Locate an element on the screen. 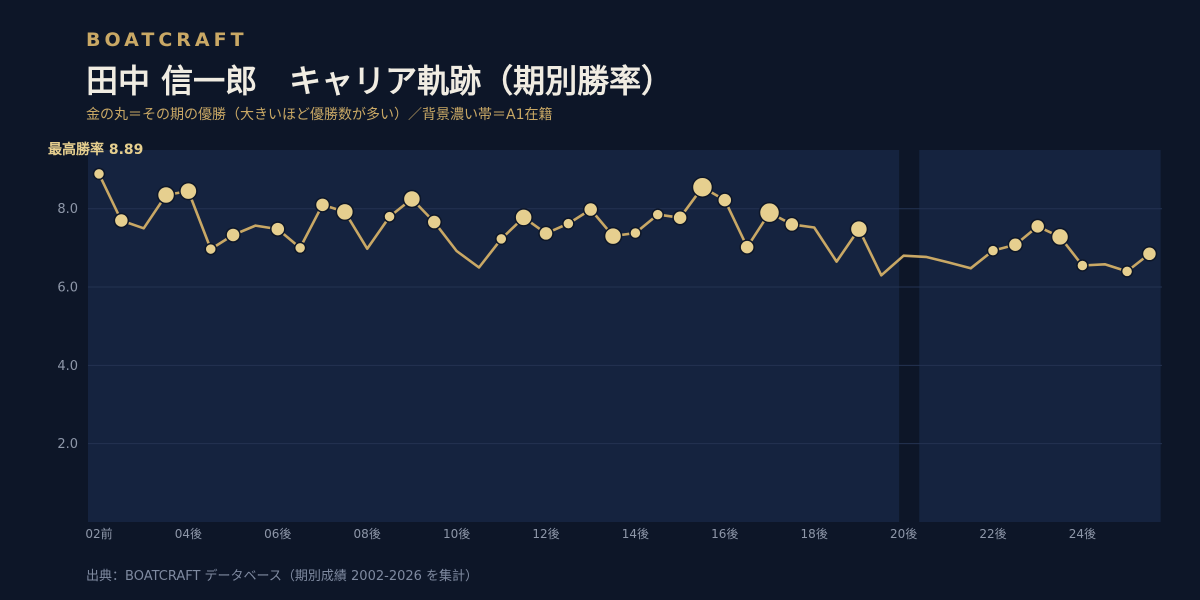 This screenshot has width=1200, height=600. chart-subtitle: 金の丸＝その期の優勝（大きいほど優勝数が多い）／背景濃い帯＝A1在籍 is located at coordinates (319, 115).